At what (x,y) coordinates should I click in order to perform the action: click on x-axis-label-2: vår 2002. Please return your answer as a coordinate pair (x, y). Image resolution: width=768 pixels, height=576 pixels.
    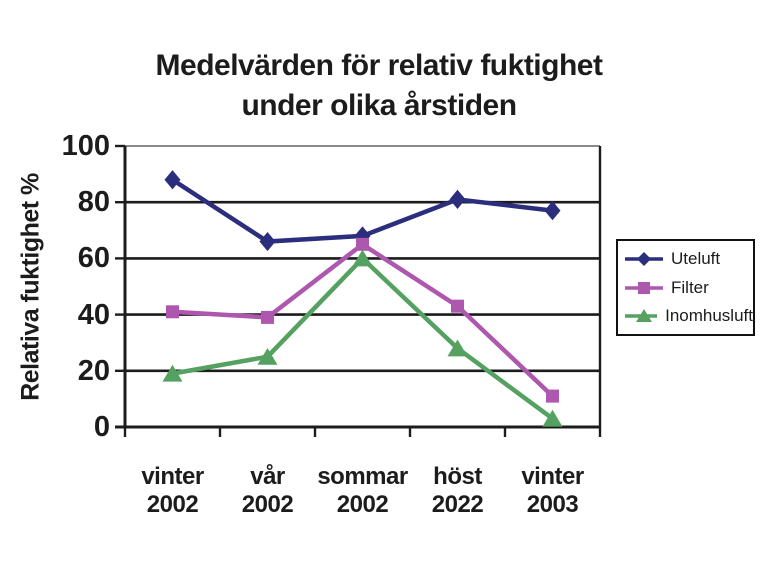
    Looking at the image, I should click on (268, 491).